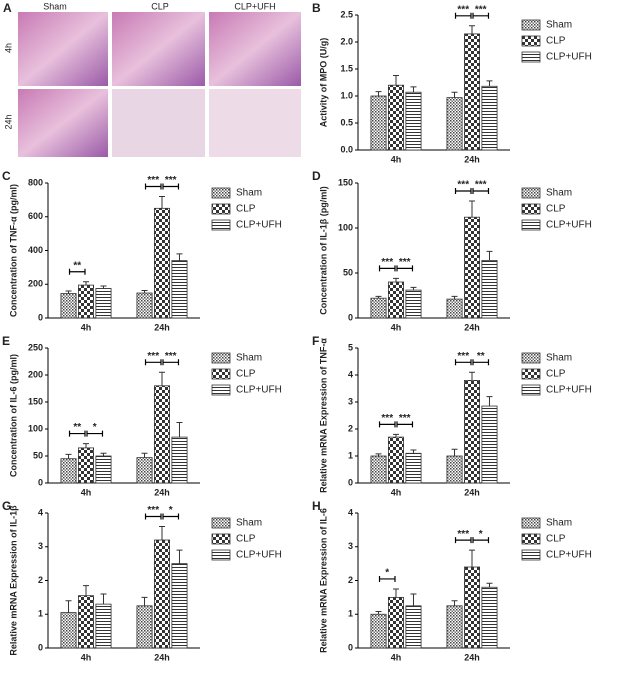 The height and width of the screenshot is (677, 620). I want to click on y-axis-label: Relative mRNA Expression of IL-1β, so click(13, 580).